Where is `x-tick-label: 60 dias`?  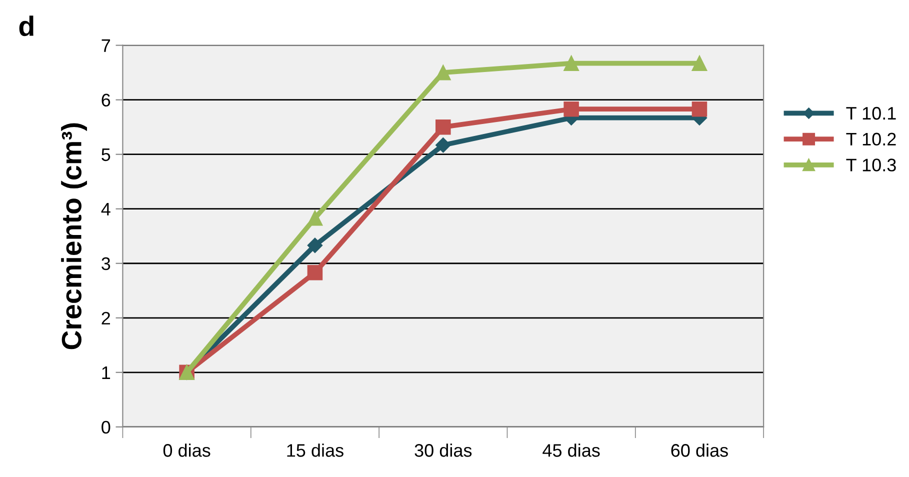
x-tick-label: 60 dias is located at coordinates (699, 450).